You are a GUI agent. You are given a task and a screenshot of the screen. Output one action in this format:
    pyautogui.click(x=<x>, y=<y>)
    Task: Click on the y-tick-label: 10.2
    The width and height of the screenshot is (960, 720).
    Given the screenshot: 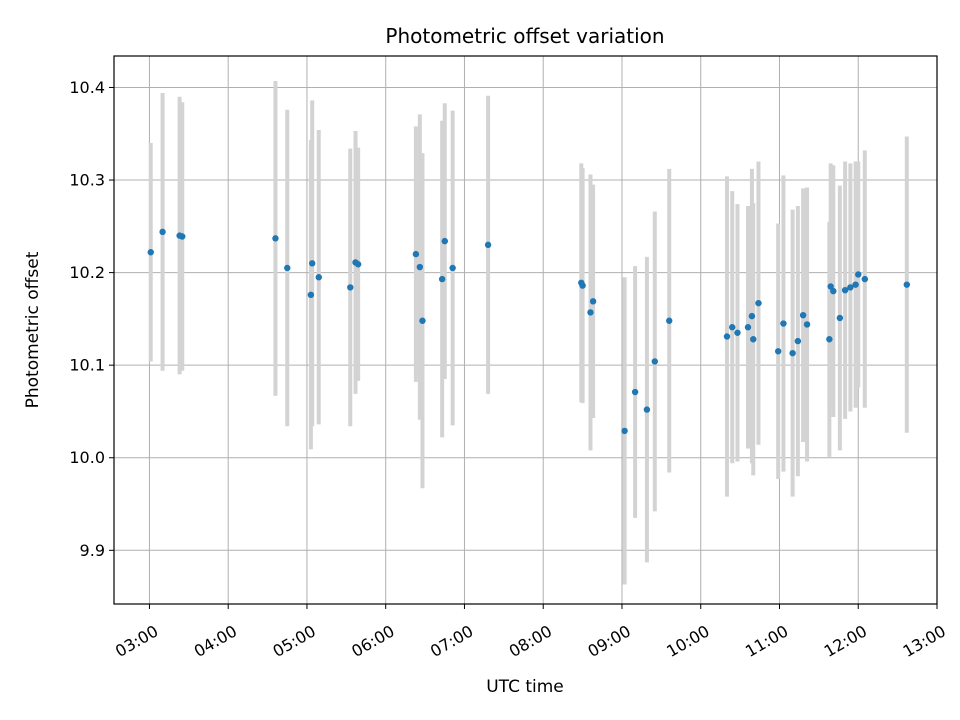 What is the action you would take?
    pyautogui.click(x=87, y=272)
    